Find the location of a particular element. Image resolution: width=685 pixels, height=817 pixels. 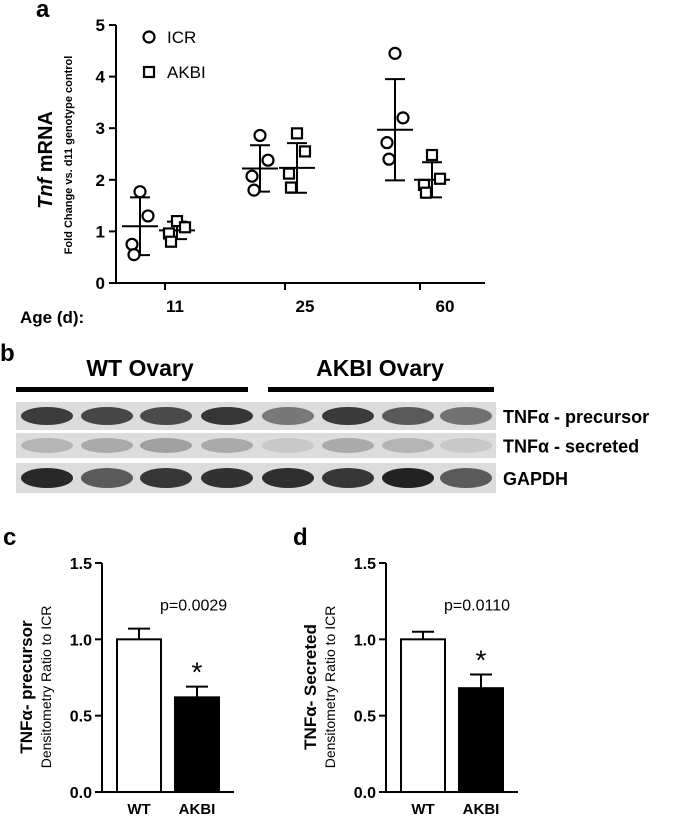

legend-label-icr: ICR is located at coordinates (181, 37).